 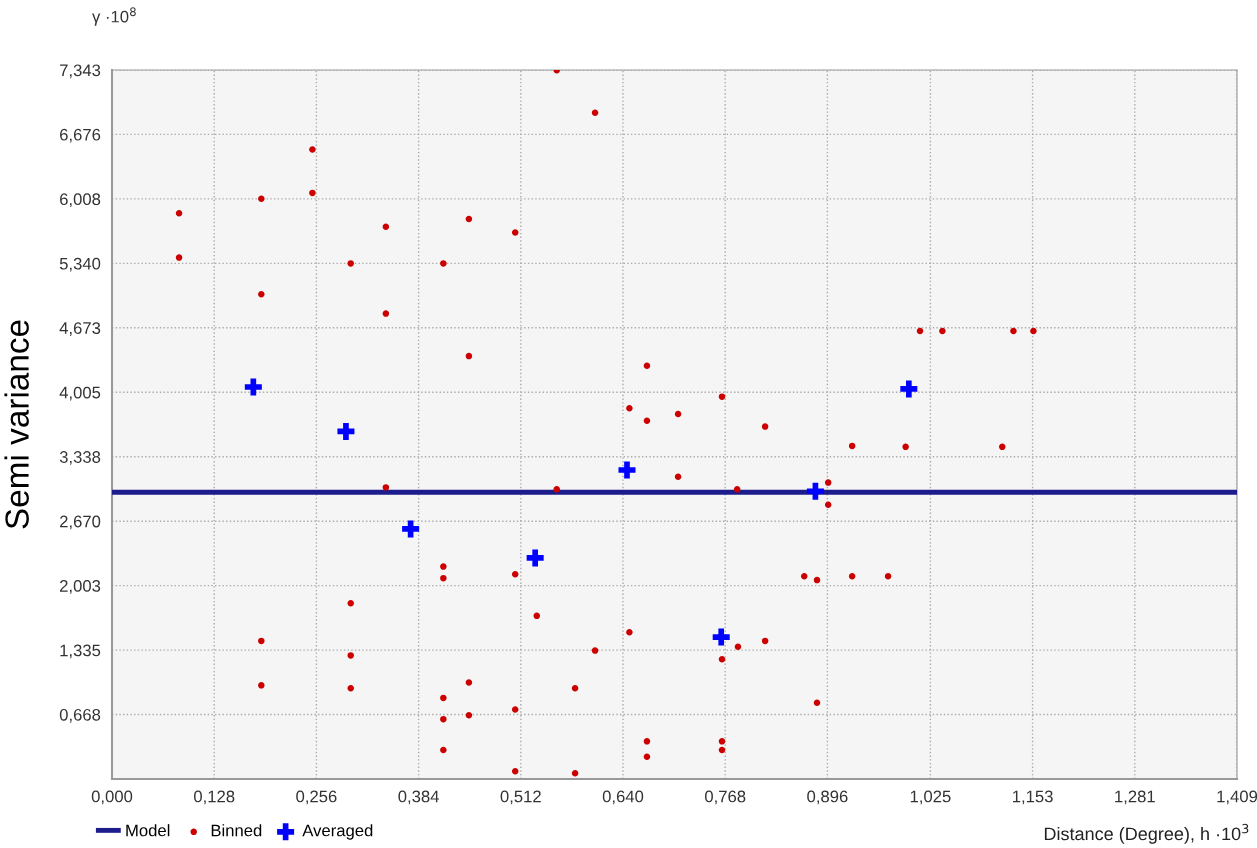 What do you see at coordinates (337, 832) in the screenshot?
I see `legend-label: Averaged` at bounding box center [337, 832].